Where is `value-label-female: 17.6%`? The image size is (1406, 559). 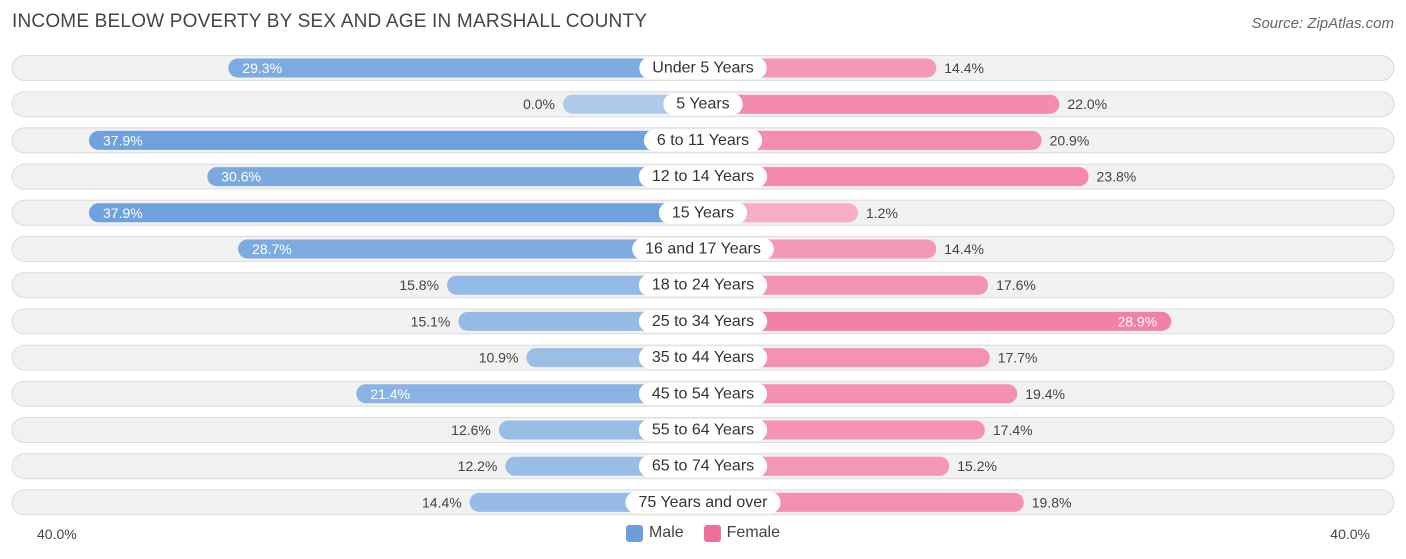
value-label-female: 17.6% is located at coordinates (1016, 285).